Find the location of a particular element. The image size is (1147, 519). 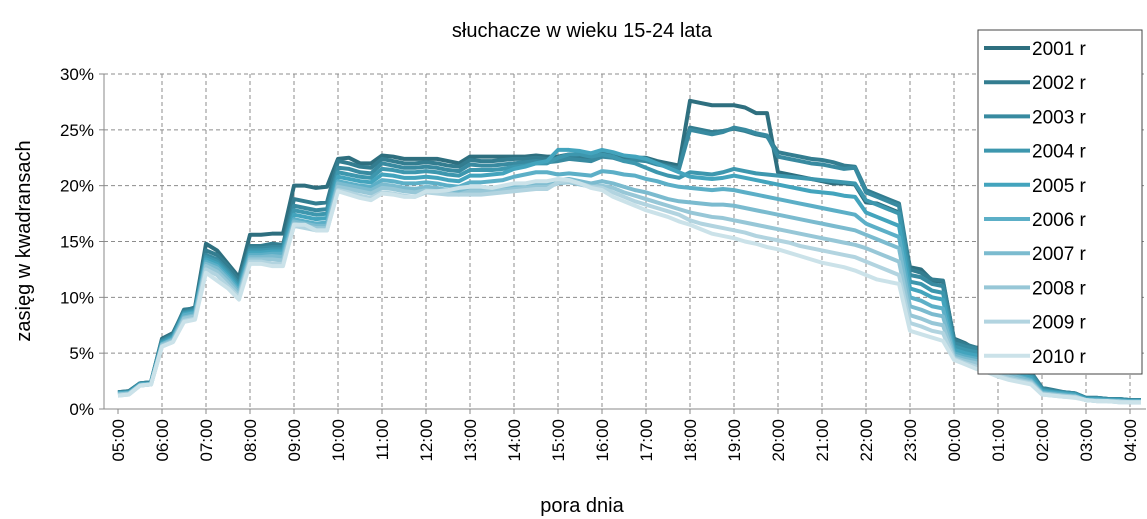

x-tick-label: 06:00 is located at coordinates (162, 440).